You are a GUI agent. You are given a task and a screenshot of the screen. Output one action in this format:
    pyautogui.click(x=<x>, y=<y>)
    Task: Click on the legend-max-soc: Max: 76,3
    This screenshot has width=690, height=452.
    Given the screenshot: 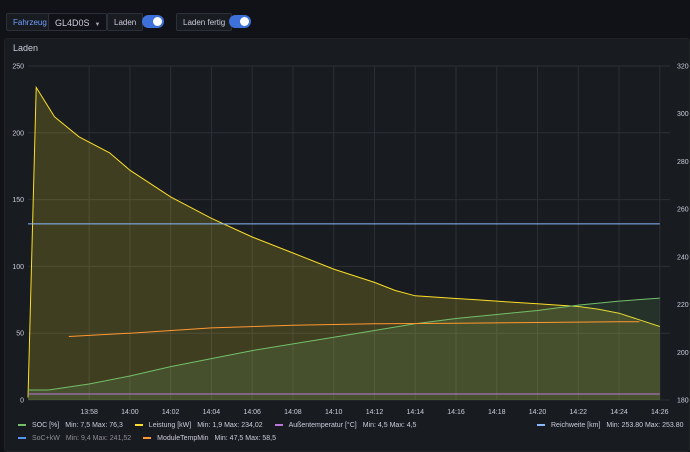 What is the action you would take?
    pyautogui.click(x=107, y=425)
    